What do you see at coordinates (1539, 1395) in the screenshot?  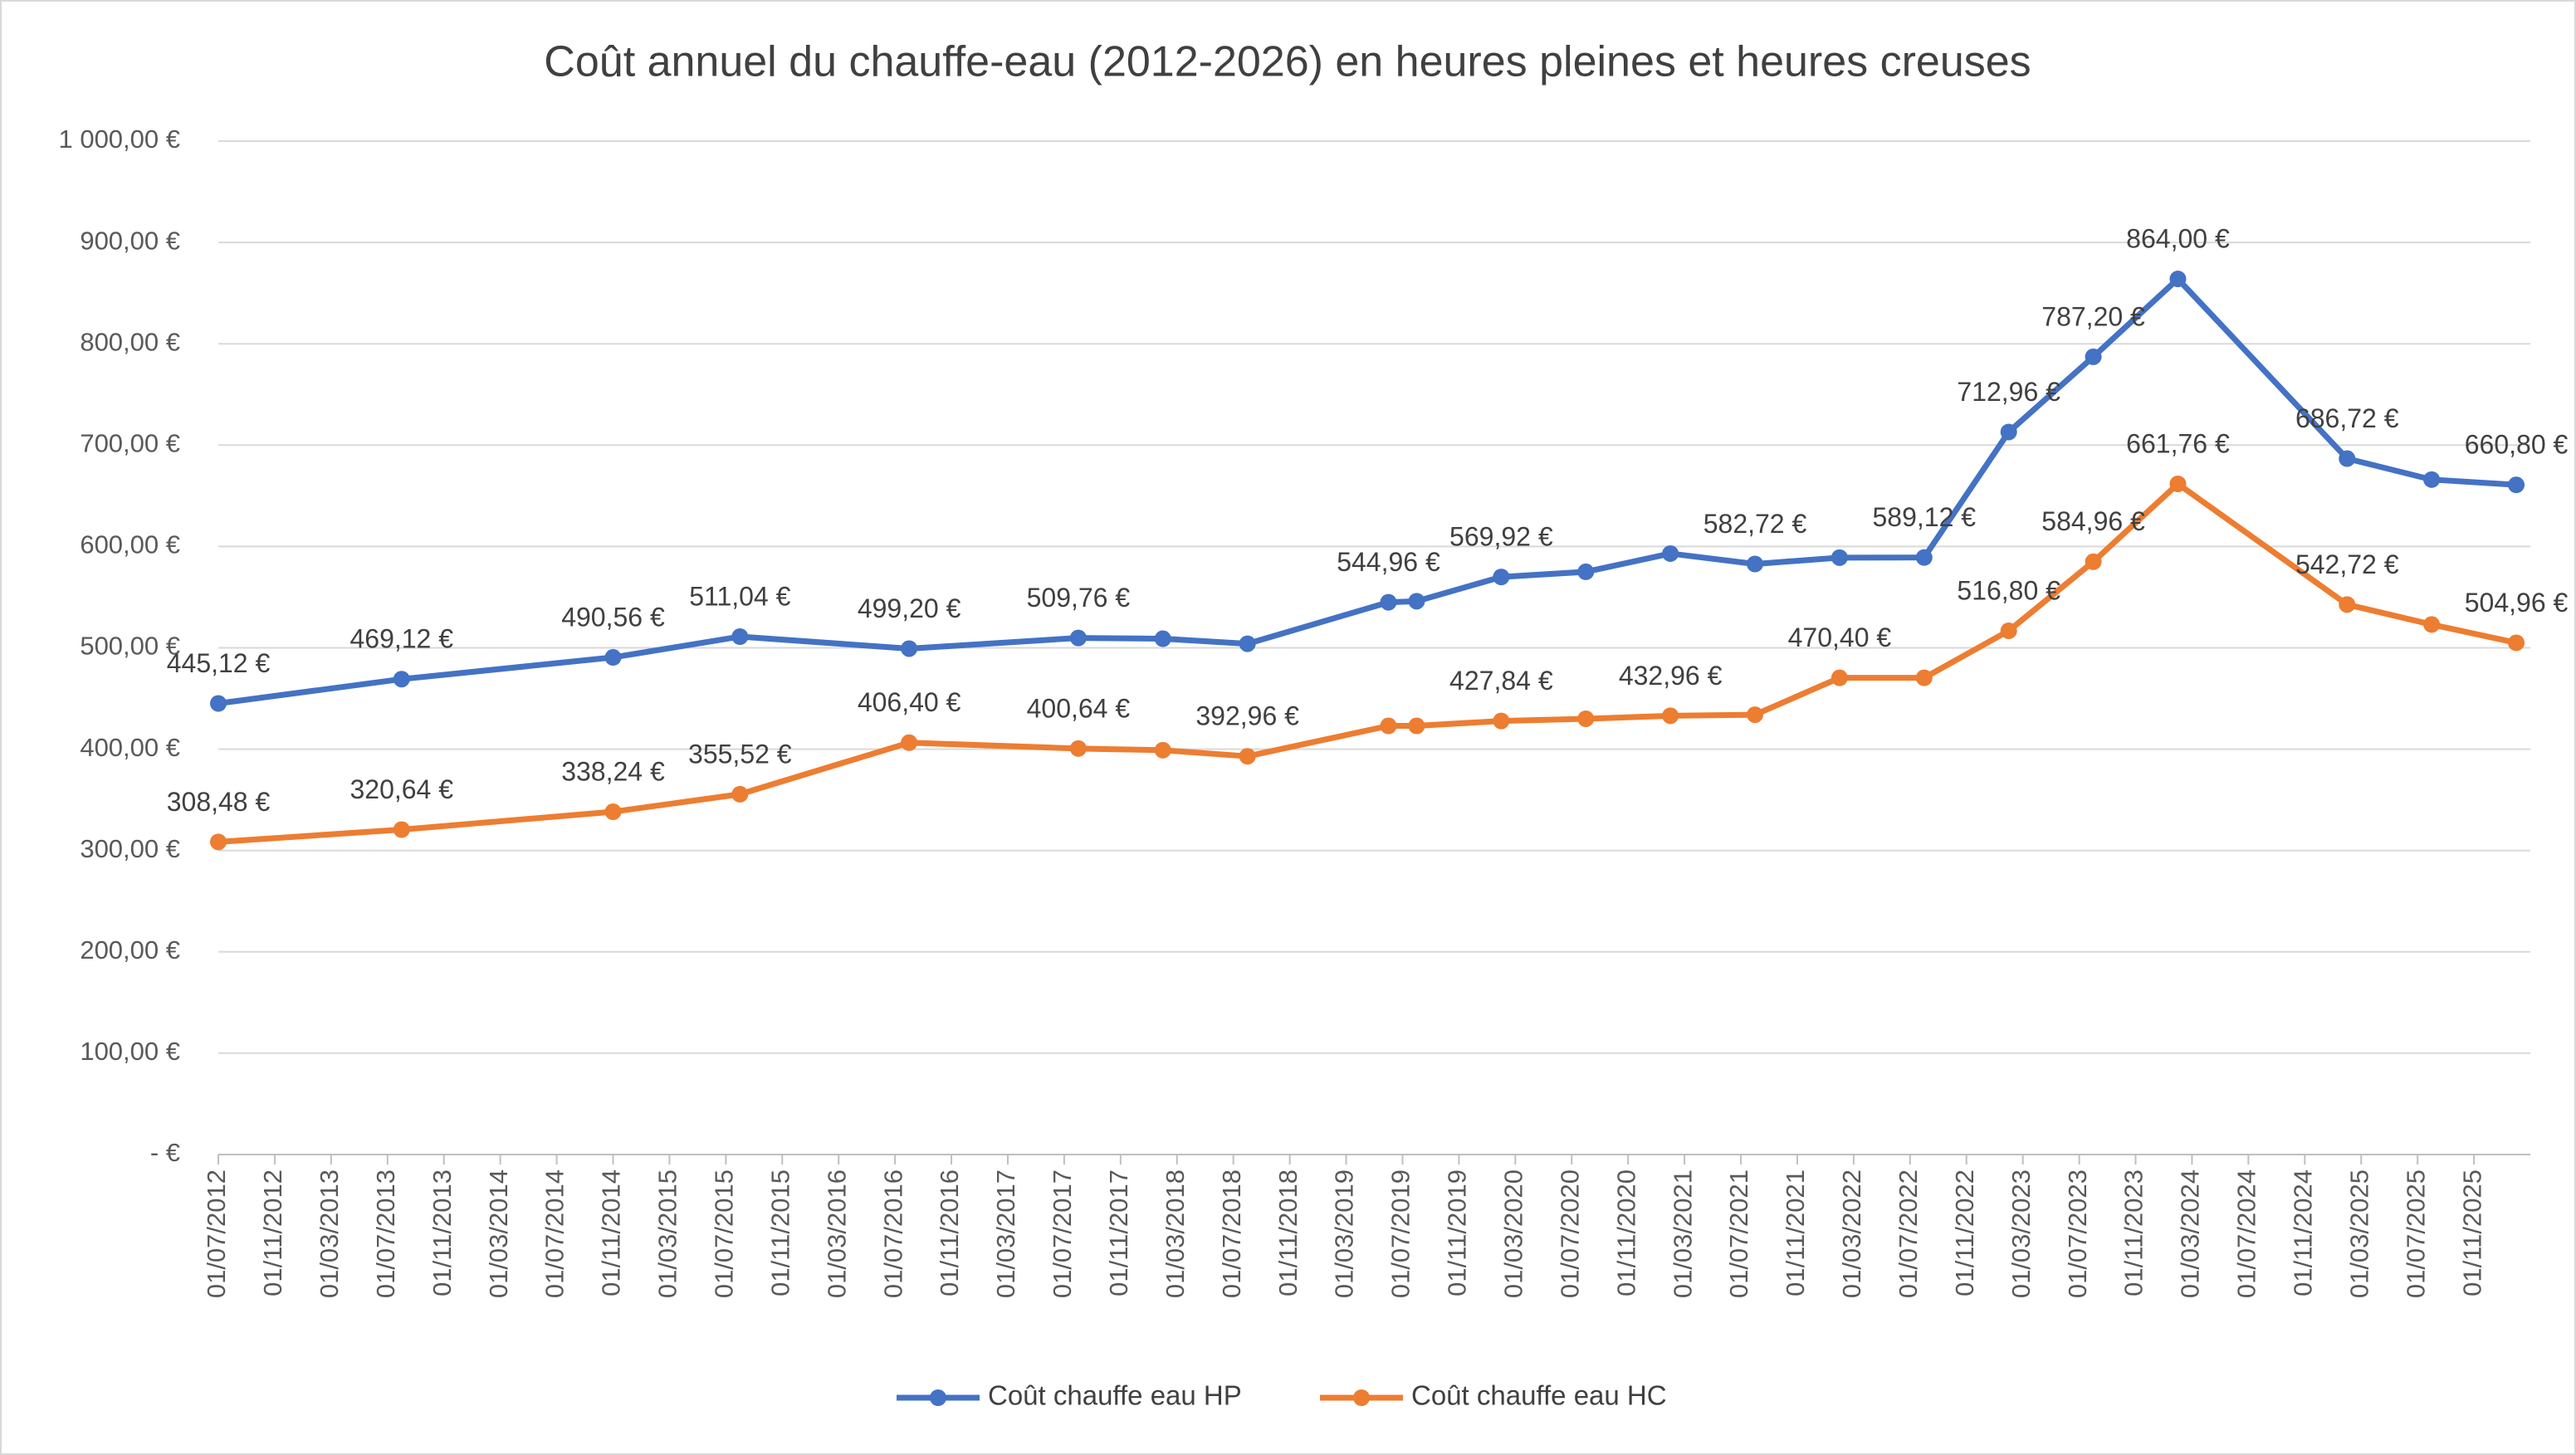 I see `legend-label: Coût chauffe eau HC` at bounding box center [1539, 1395].